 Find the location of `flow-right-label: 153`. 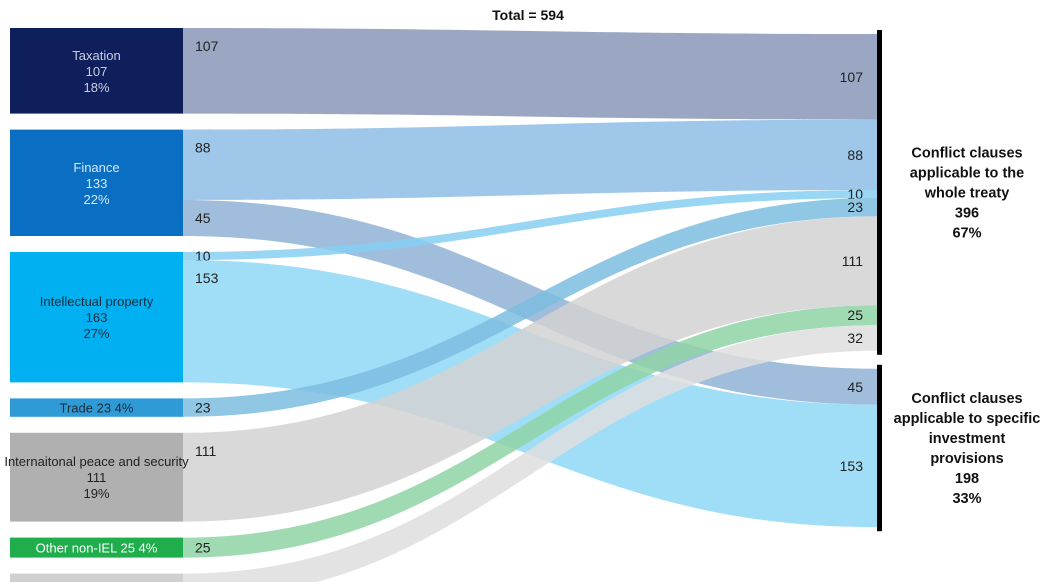

flow-right-label: 153 is located at coordinates (852, 466).